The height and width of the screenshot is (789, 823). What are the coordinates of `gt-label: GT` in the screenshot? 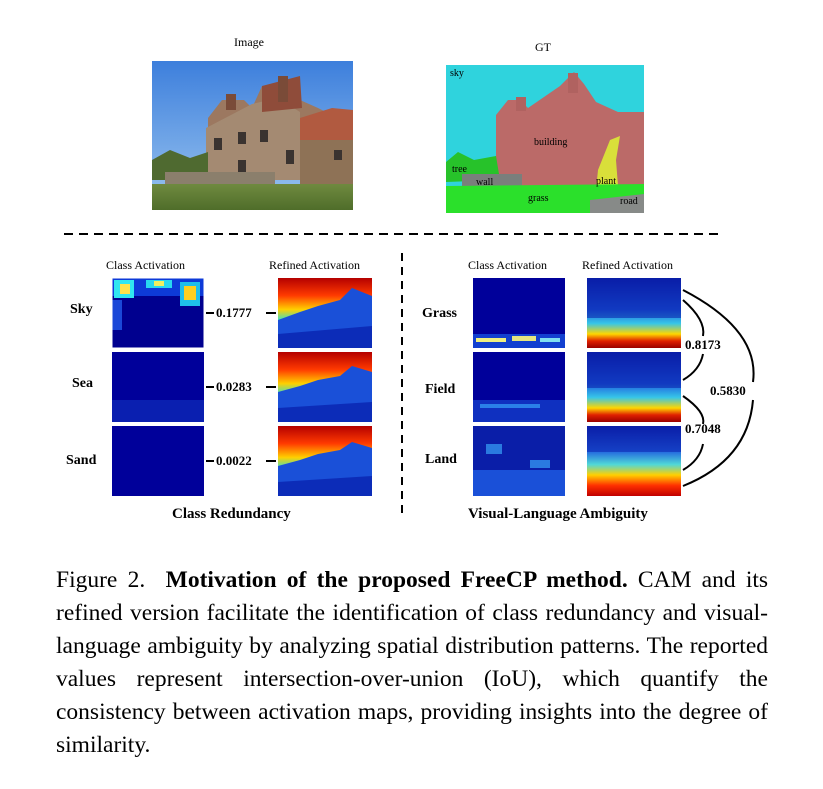 It's located at (543, 47).